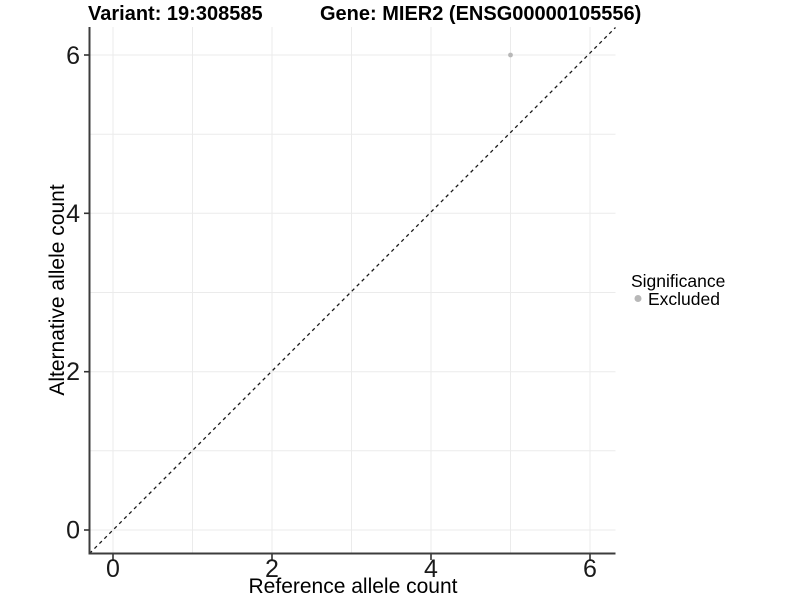 The image size is (800, 600). Describe the element at coordinates (272, 569) in the screenshot. I see `x-tick-label-2: 2` at that location.